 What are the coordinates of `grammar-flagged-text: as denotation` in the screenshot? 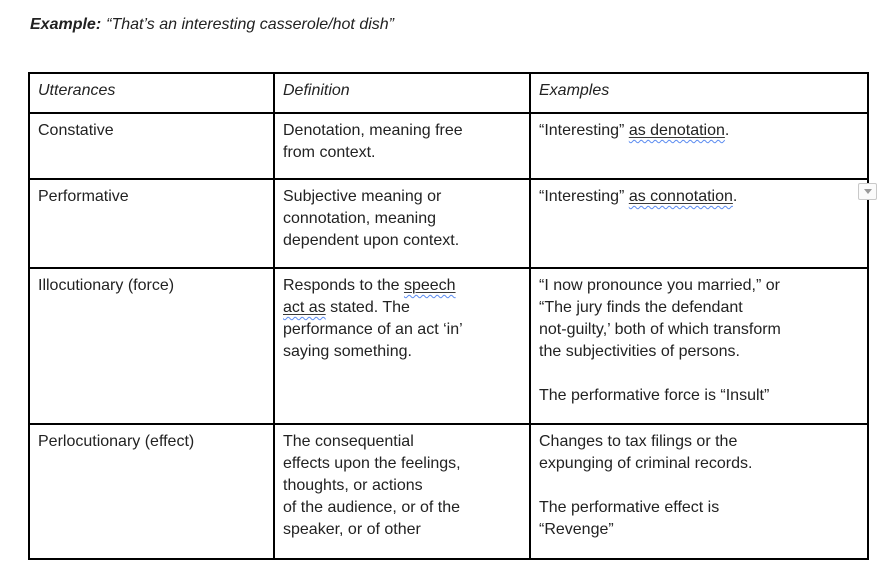 It's located at (677, 130).